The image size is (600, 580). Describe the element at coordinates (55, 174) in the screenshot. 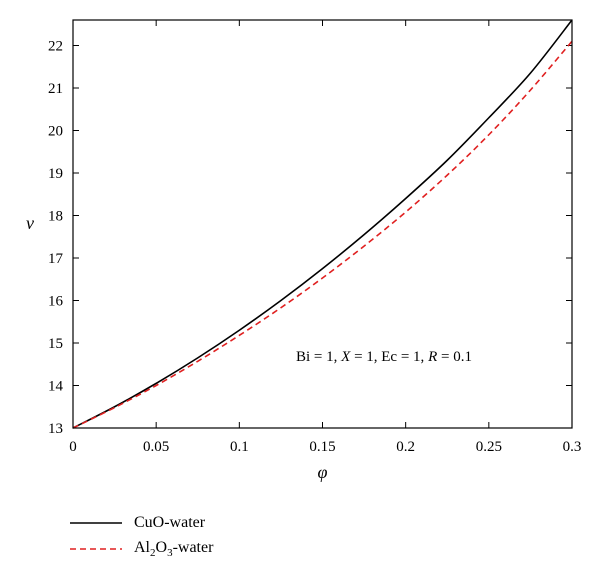

I see `y-tick-label: 19` at that location.